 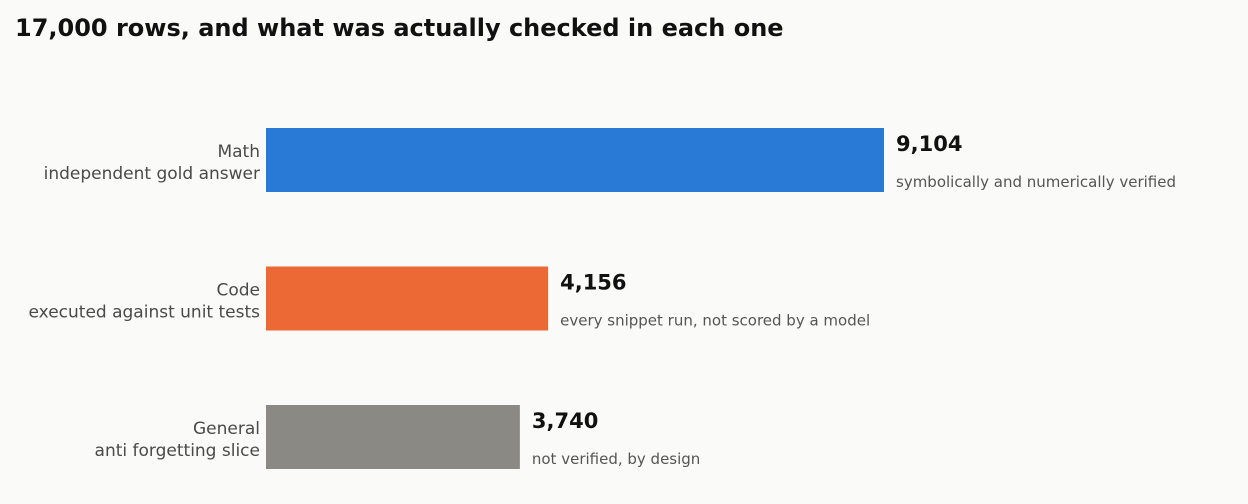 I want to click on annotation-label: not verified, by design, so click(x=616, y=459).